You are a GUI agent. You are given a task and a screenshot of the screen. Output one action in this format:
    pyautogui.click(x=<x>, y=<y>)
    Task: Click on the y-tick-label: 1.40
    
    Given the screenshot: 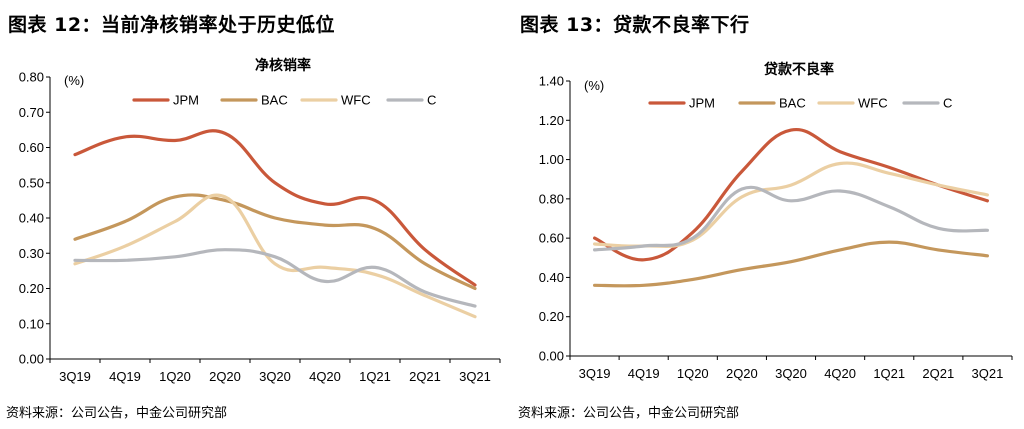 What is the action you would take?
    pyautogui.click(x=551, y=81)
    